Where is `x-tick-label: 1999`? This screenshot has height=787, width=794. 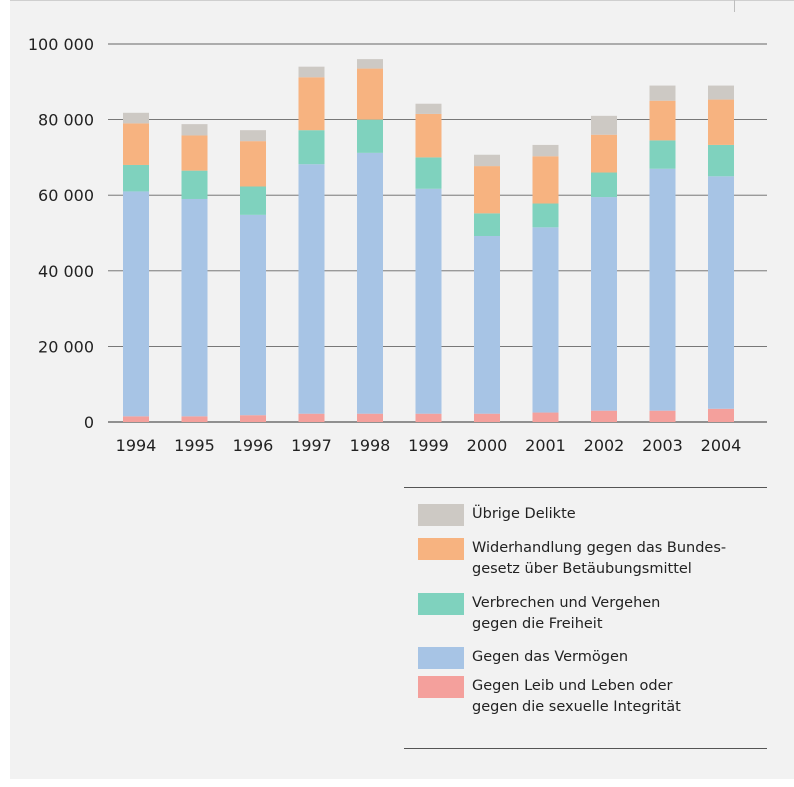
x-tick-label: 1999 is located at coordinates (428, 445).